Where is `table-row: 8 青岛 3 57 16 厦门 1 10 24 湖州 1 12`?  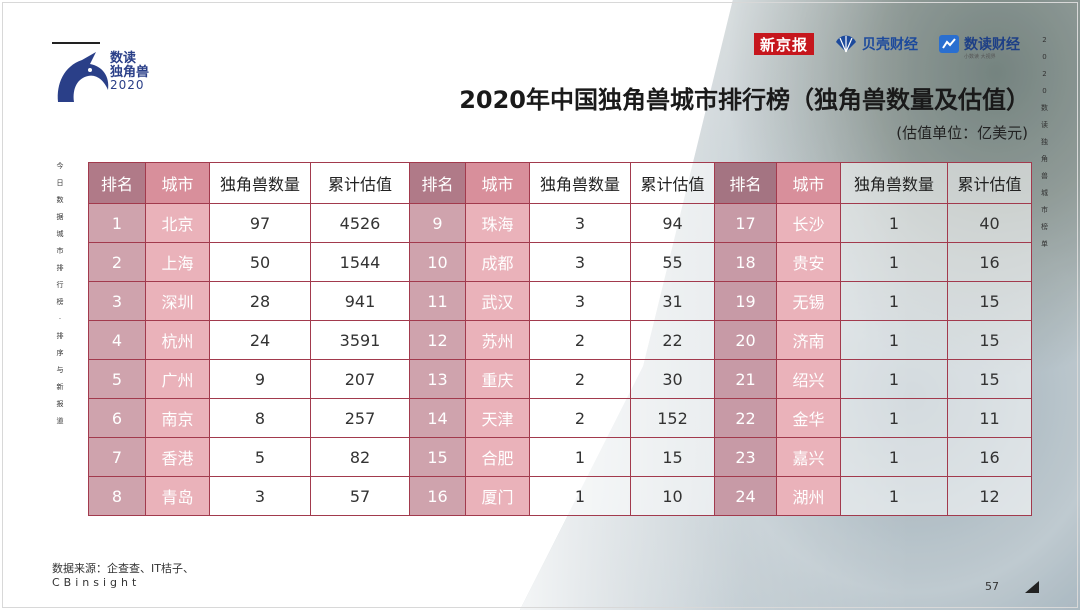
table-row: 8 青岛 3 57 16 厦门 1 10 24 湖州 1 12 is located at coordinates (560, 496).